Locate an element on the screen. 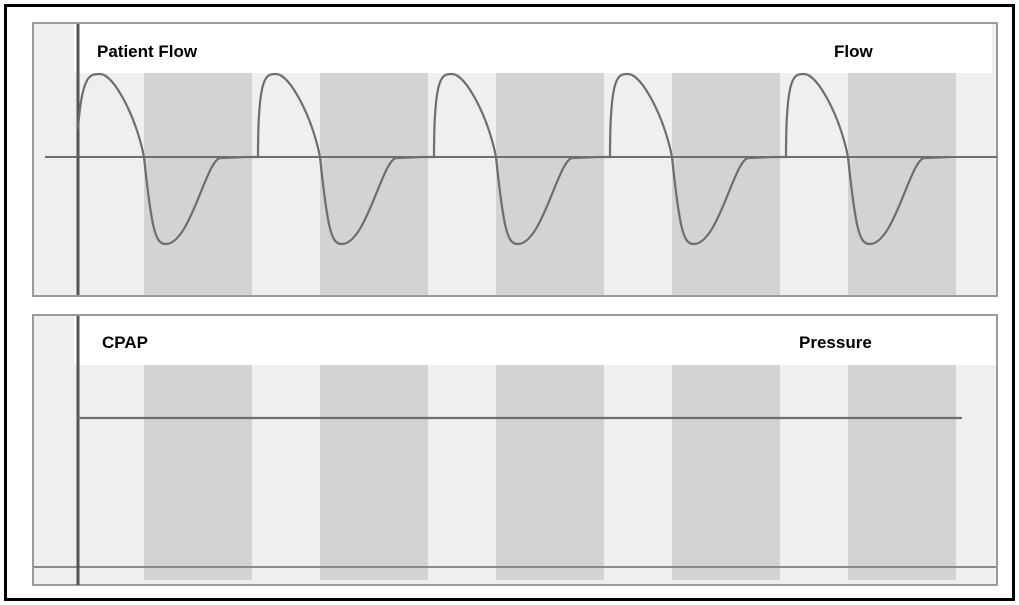 The width and height of the screenshot is (1019, 605). pressure-panel-title: CPAP is located at coordinates (125, 342).